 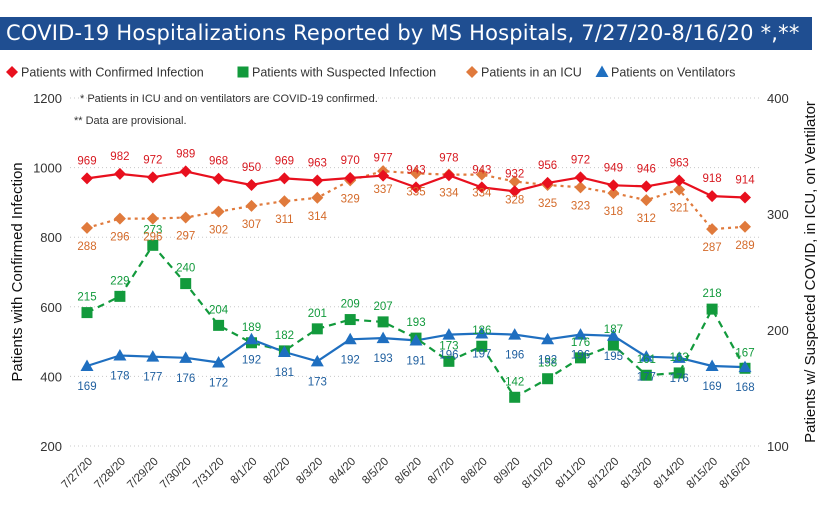 What do you see at coordinates (78, 474) in the screenshot?
I see `x-tick-label: 7/27/20` at bounding box center [78, 474].